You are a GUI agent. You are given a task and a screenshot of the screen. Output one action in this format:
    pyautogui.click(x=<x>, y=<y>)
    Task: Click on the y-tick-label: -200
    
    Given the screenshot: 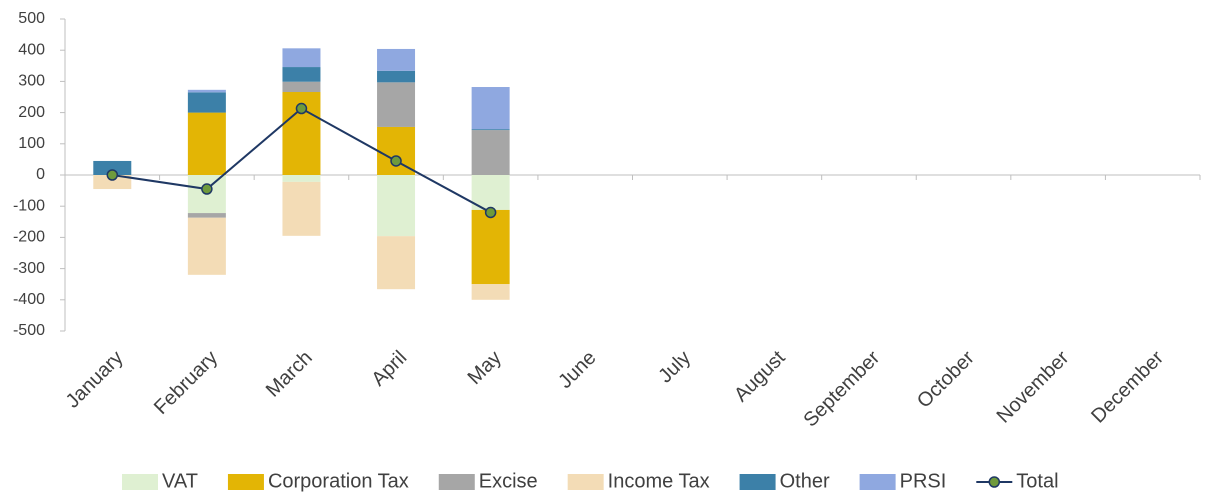 What is the action you would take?
    pyautogui.click(x=29, y=237)
    